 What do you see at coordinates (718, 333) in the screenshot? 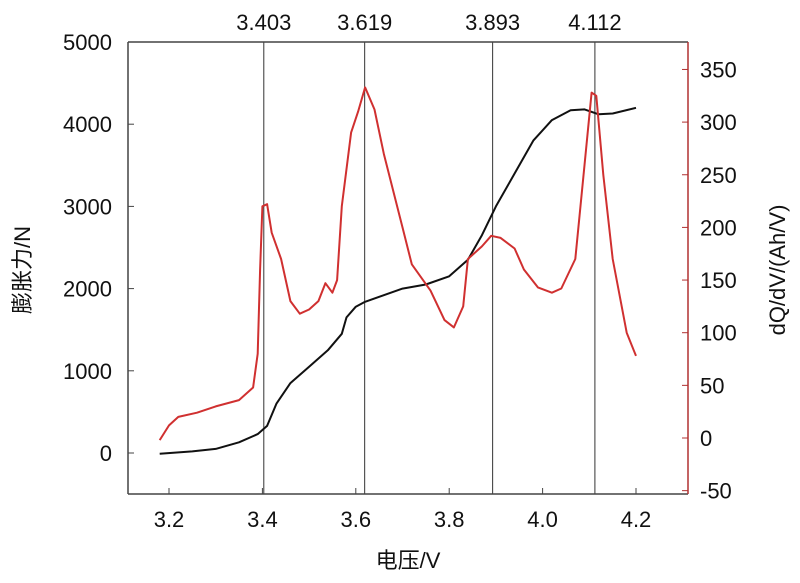
I see `y-right-tick-label: 100` at bounding box center [718, 333].